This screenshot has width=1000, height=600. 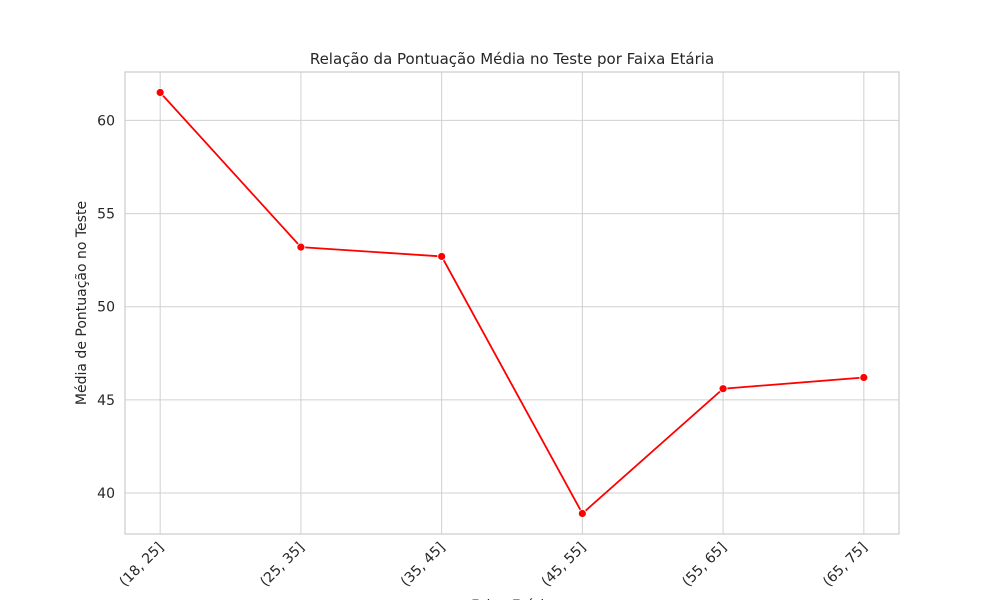 What do you see at coordinates (106, 121) in the screenshot?
I see `y-tick-label: 60` at bounding box center [106, 121].